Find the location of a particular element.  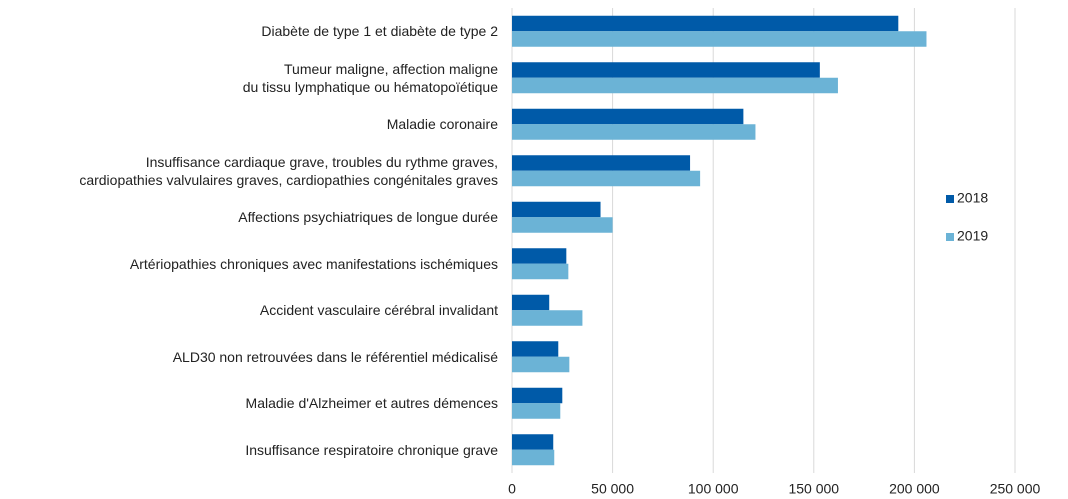

category-label: Maladie coronaire is located at coordinates (442, 124).